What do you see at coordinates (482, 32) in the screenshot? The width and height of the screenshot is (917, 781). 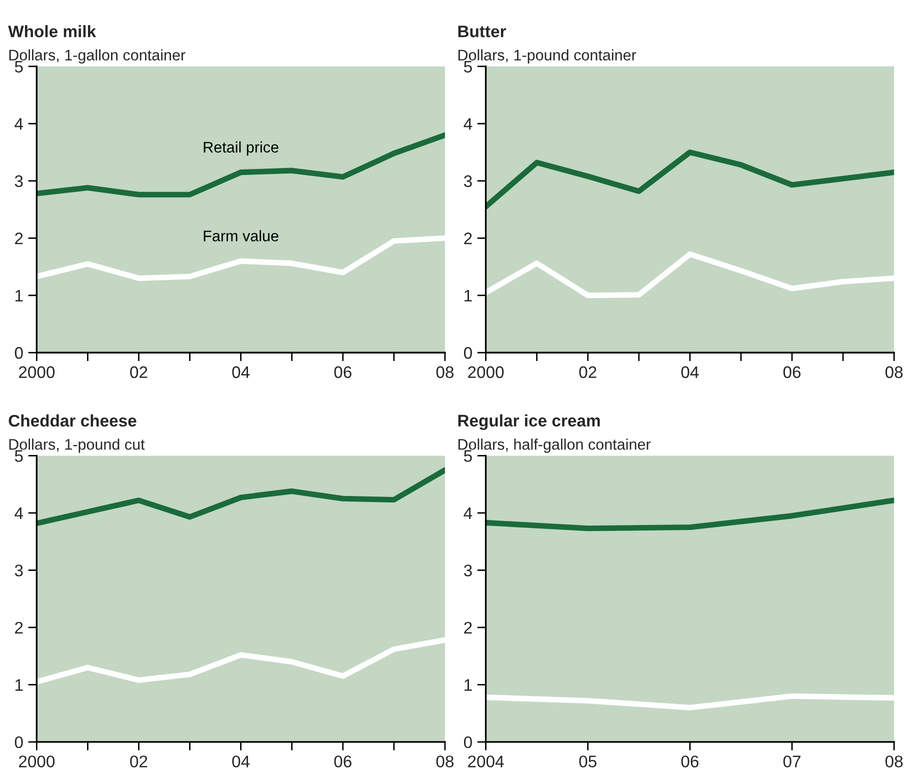 I see `chart-title: Butter` at bounding box center [482, 32].